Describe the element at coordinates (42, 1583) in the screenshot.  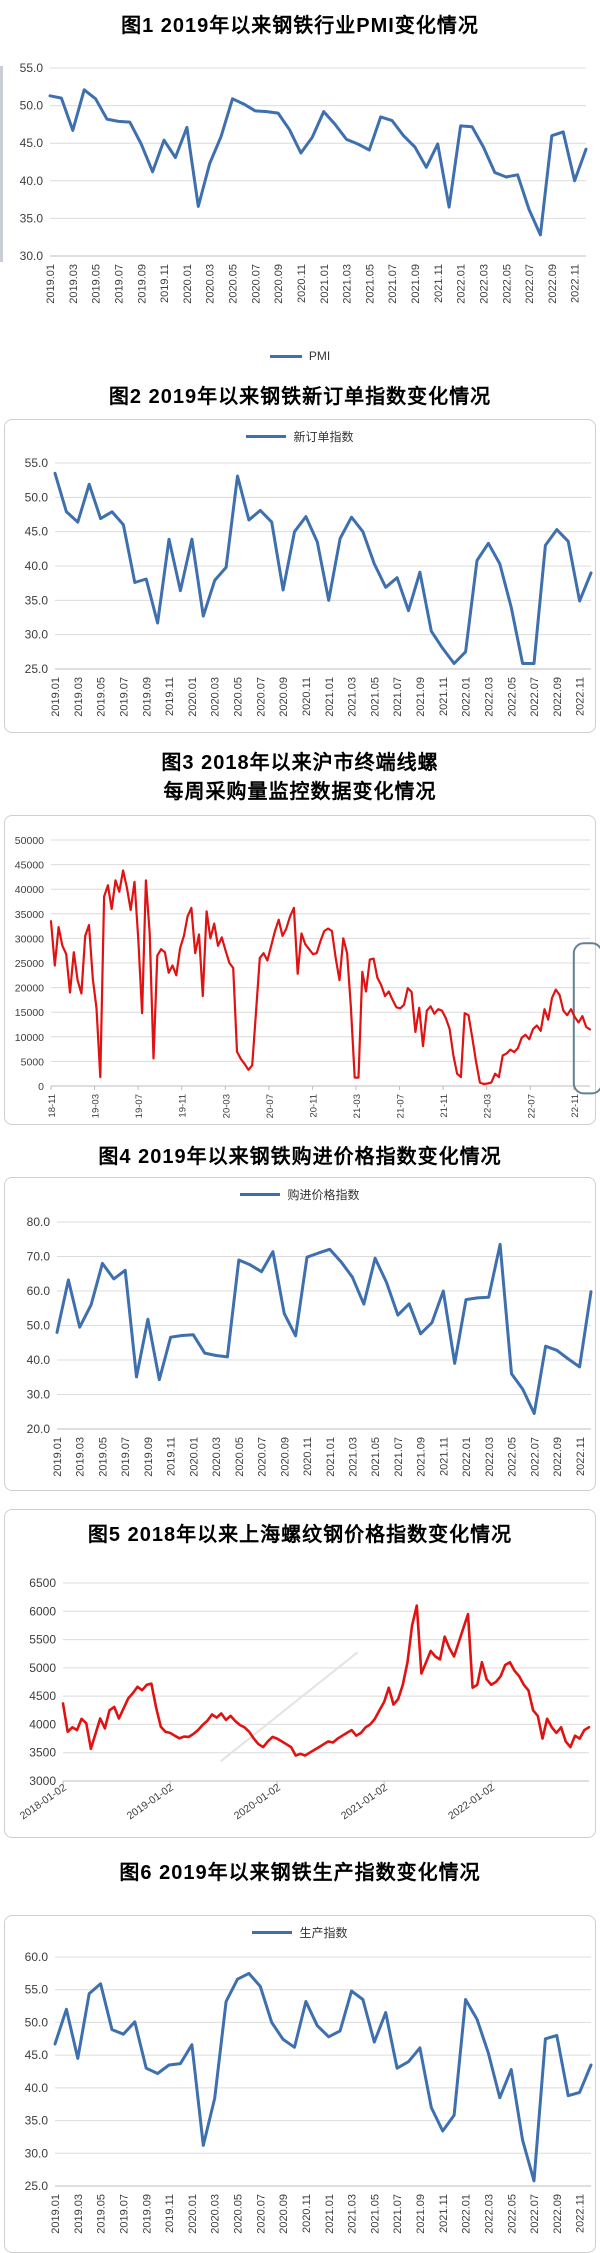
I see `svg-text: 6500` at that location.